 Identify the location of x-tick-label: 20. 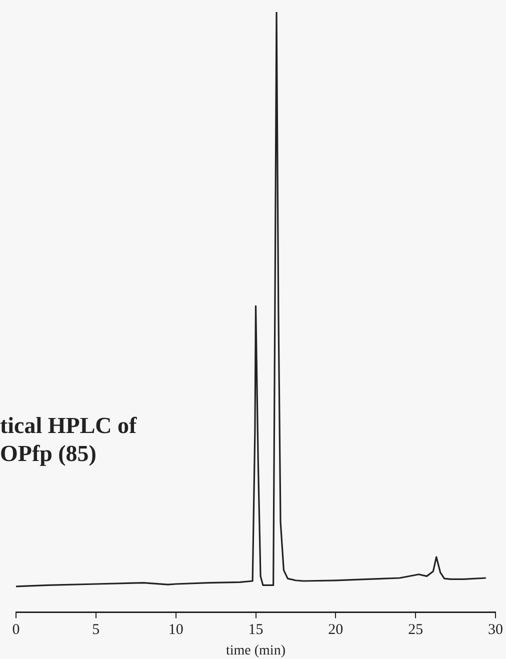
(336, 630).